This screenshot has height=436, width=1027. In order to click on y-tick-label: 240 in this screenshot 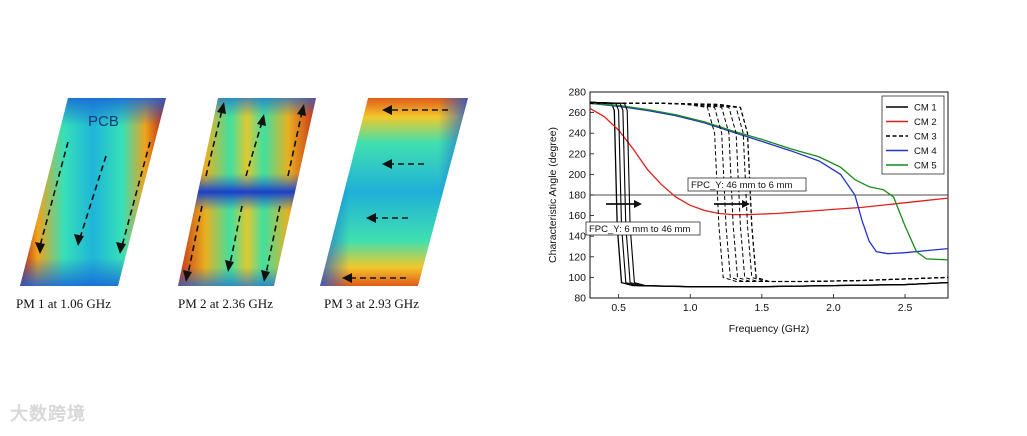, I will do `click(577, 134)`.